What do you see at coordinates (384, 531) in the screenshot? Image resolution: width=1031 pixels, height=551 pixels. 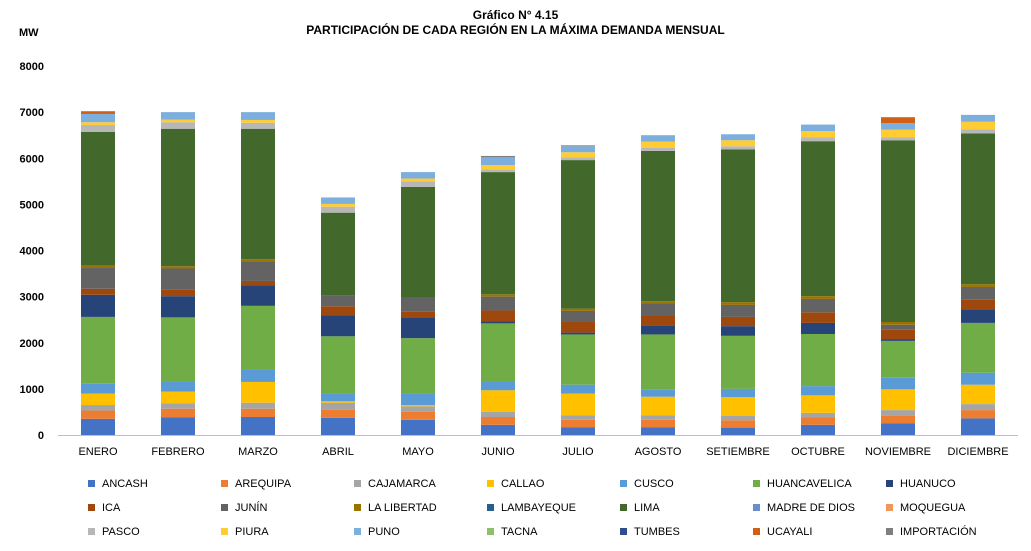 I see `legend-label: PUNO` at bounding box center [384, 531].